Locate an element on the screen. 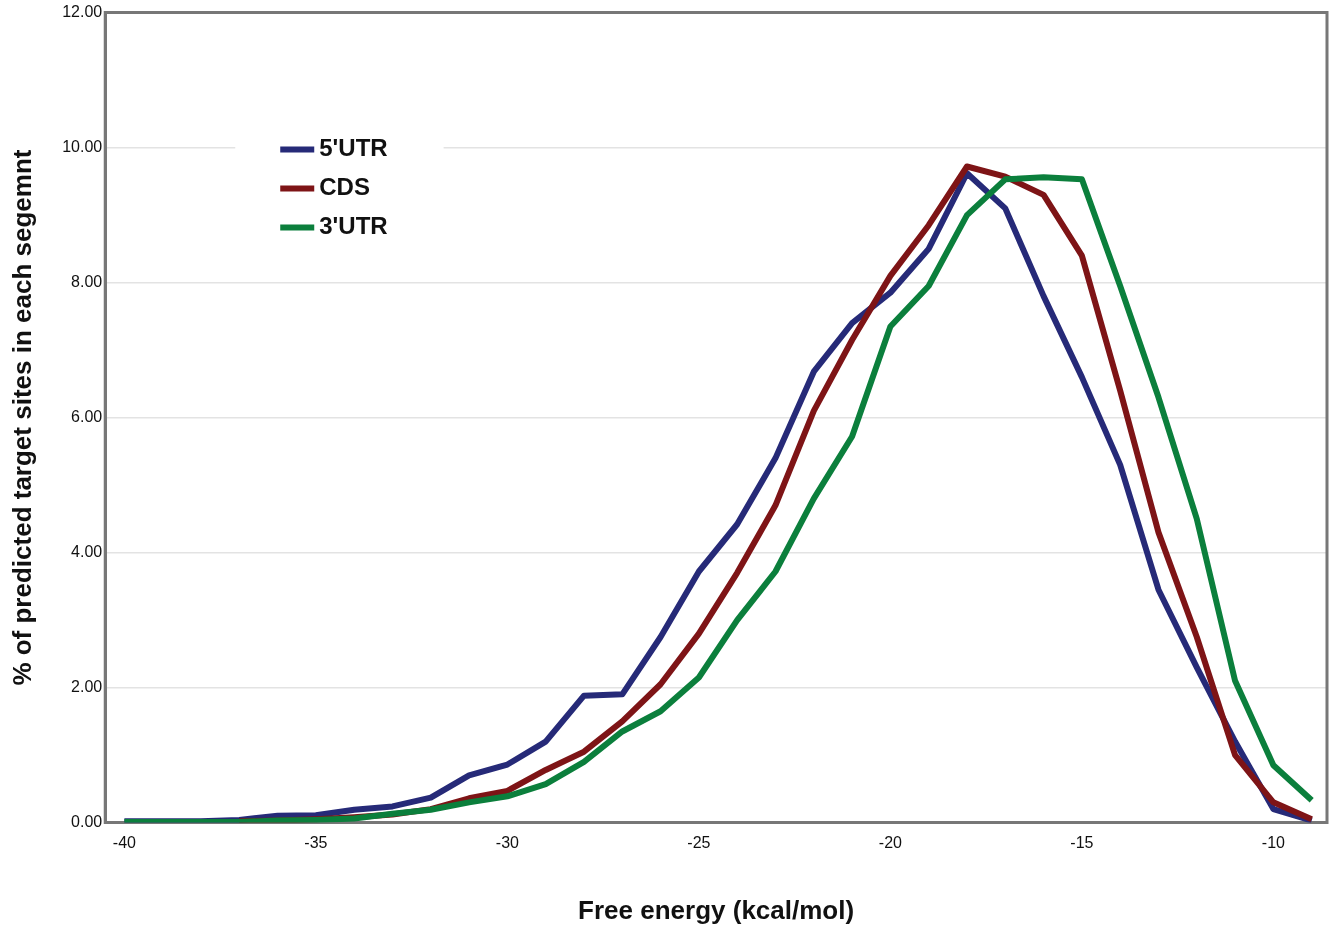 This screenshot has height=935, width=1329. x-tick-label: -25 is located at coordinates (699, 842).